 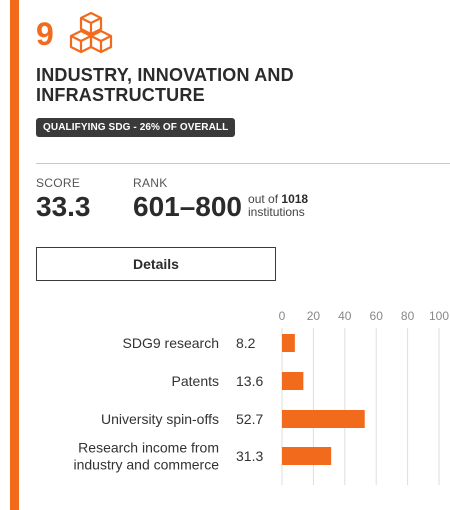 I want to click on divider, so click(x=243, y=163).